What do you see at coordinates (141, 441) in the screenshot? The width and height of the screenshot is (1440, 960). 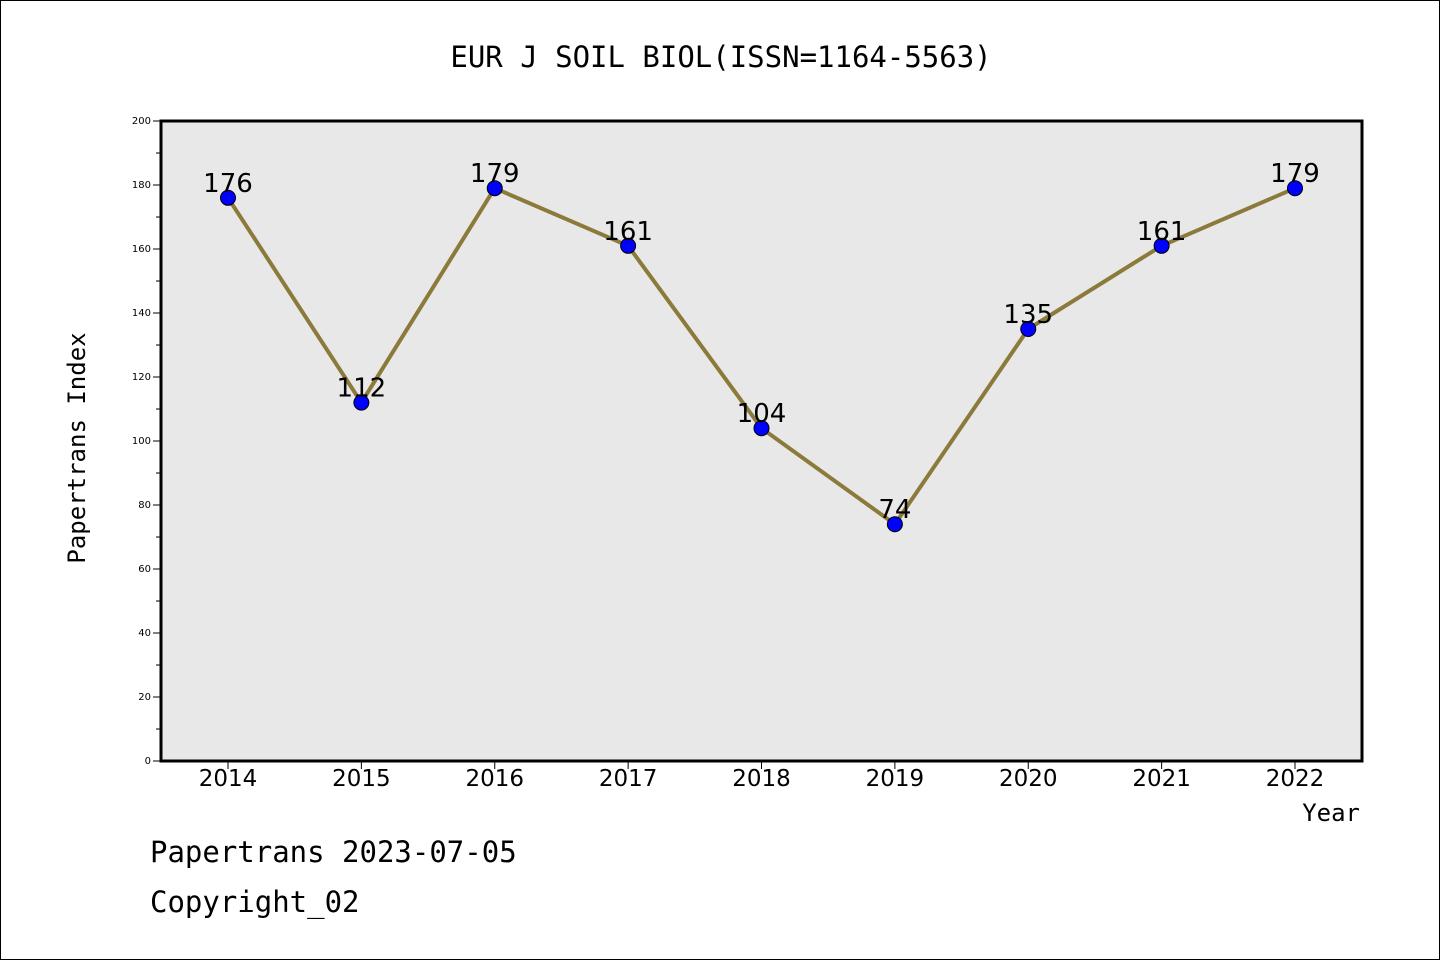 I see `y-tick-label: 100` at bounding box center [141, 441].